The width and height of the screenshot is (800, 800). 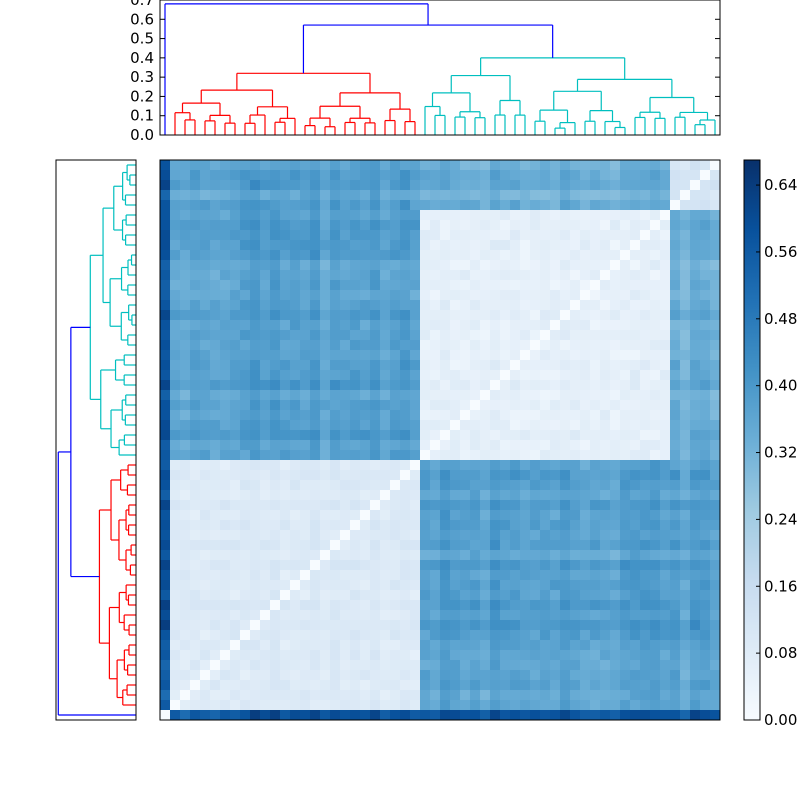 What do you see at coordinates (96, 440) in the screenshot?
I see `left-dendrogram-frame` at bounding box center [96, 440].